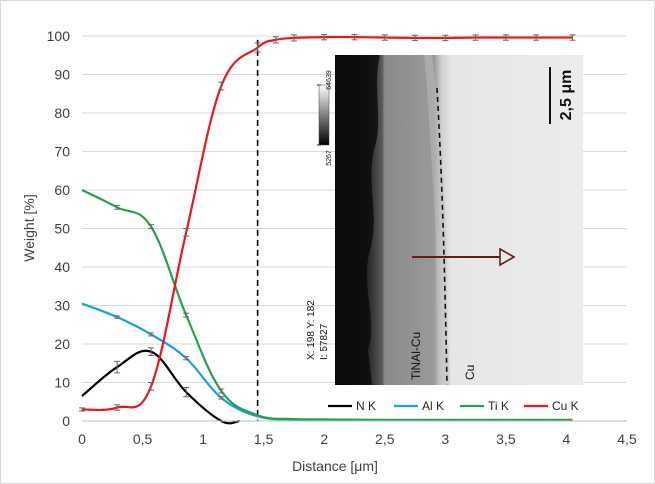 The width and height of the screenshot is (655, 484). I want to click on legend: N K Al K Ti K Cu K, so click(451, 406).